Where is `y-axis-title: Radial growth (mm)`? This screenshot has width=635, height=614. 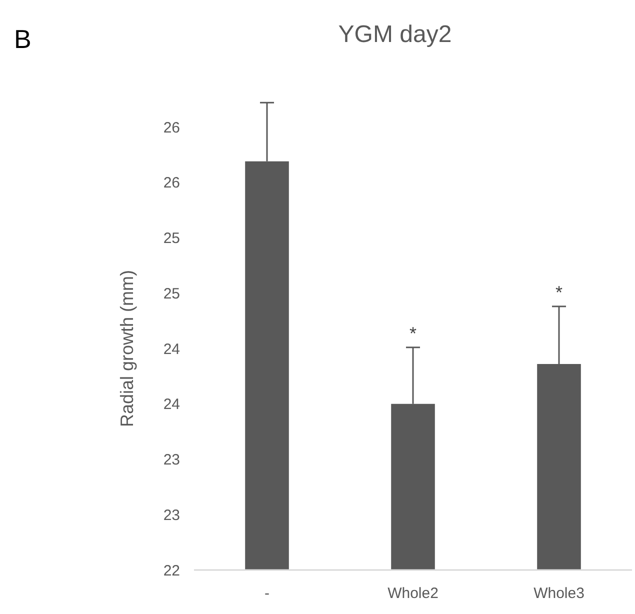
y-axis-title: Radial growth (mm) is located at coordinates (127, 349).